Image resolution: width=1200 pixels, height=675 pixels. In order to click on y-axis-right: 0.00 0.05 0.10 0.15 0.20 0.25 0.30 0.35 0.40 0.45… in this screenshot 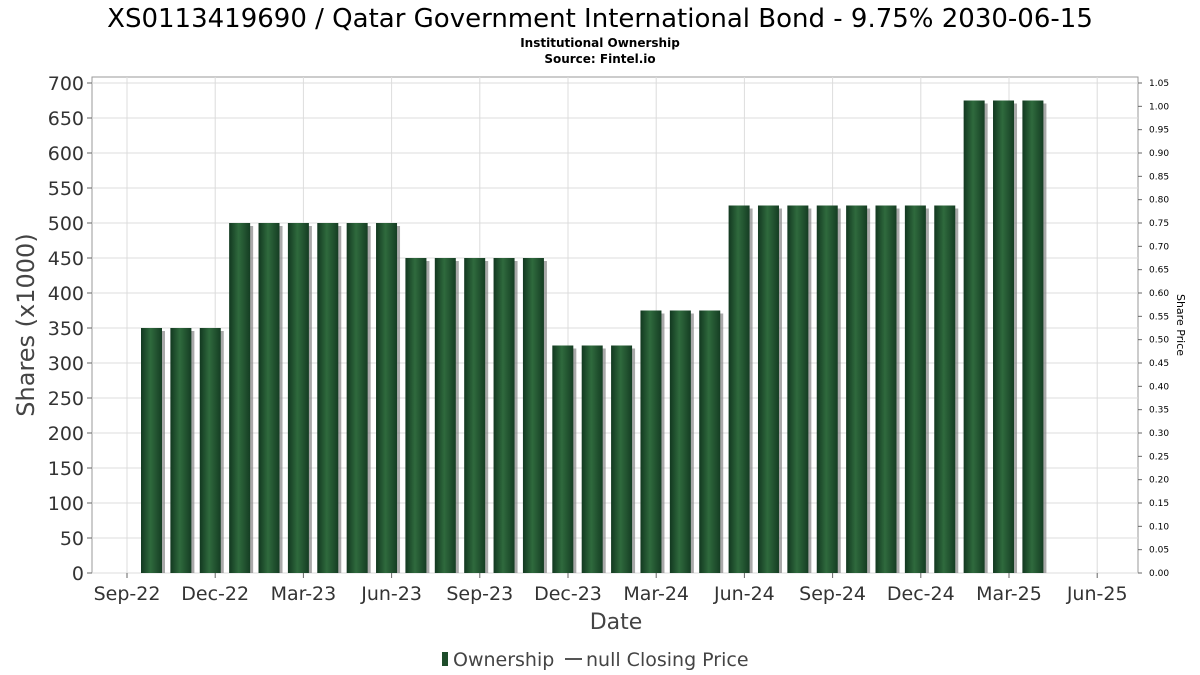, I will do `click(1153, 329)`.